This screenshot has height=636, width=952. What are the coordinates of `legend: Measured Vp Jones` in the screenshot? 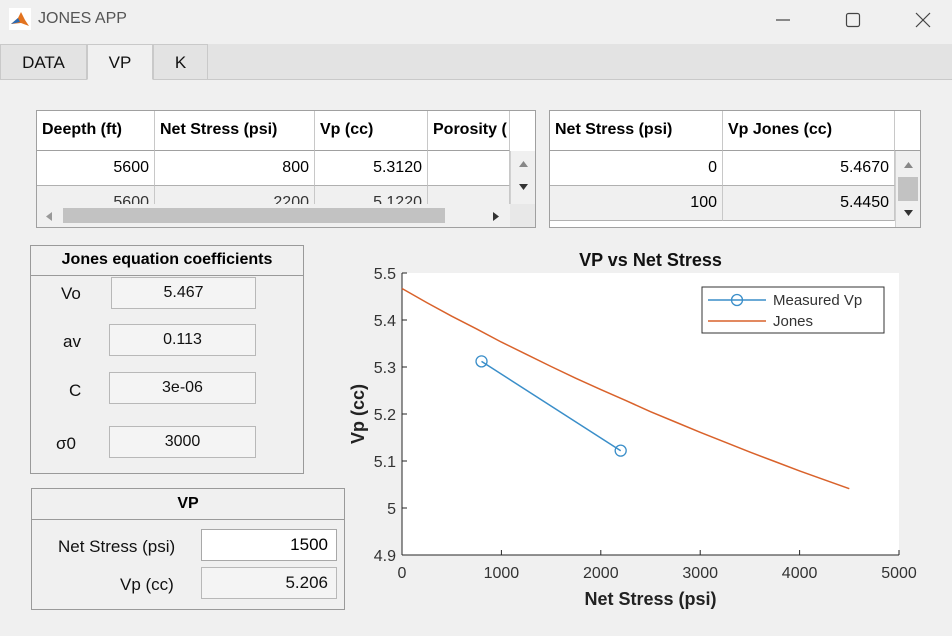 It's located at (793, 310).